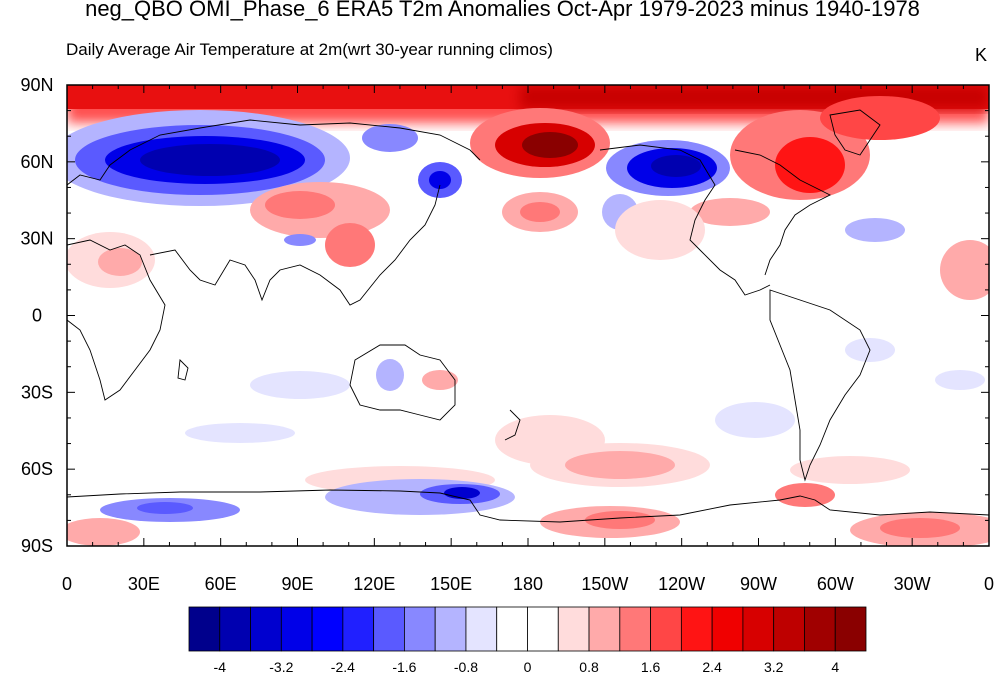 This screenshot has width=1005, height=676. What do you see at coordinates (37, 316) in the screenshot?
I see `lat-tick-label: 0` at bounding box center [37, 316].